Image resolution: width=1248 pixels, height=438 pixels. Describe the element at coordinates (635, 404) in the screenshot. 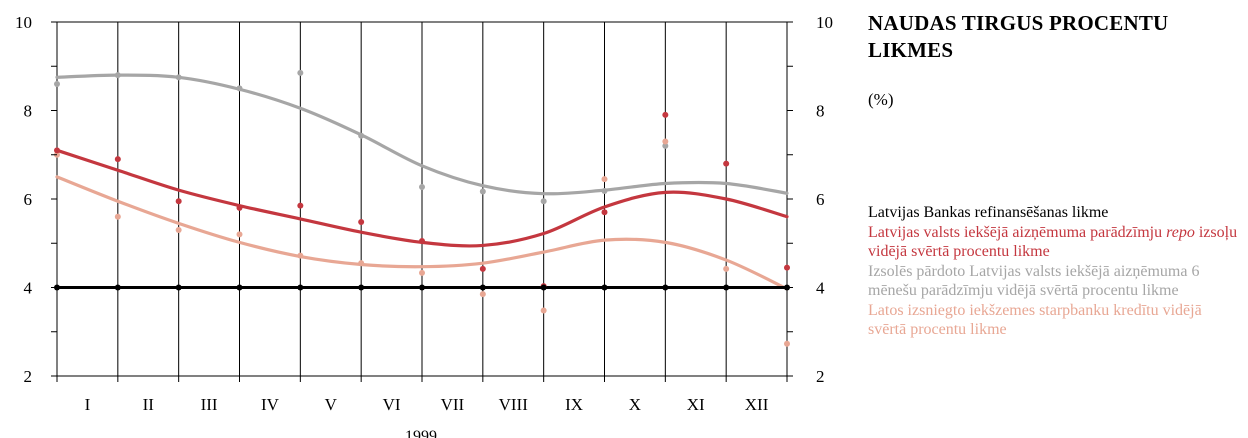

I see `x-tick-label: X` at that location.